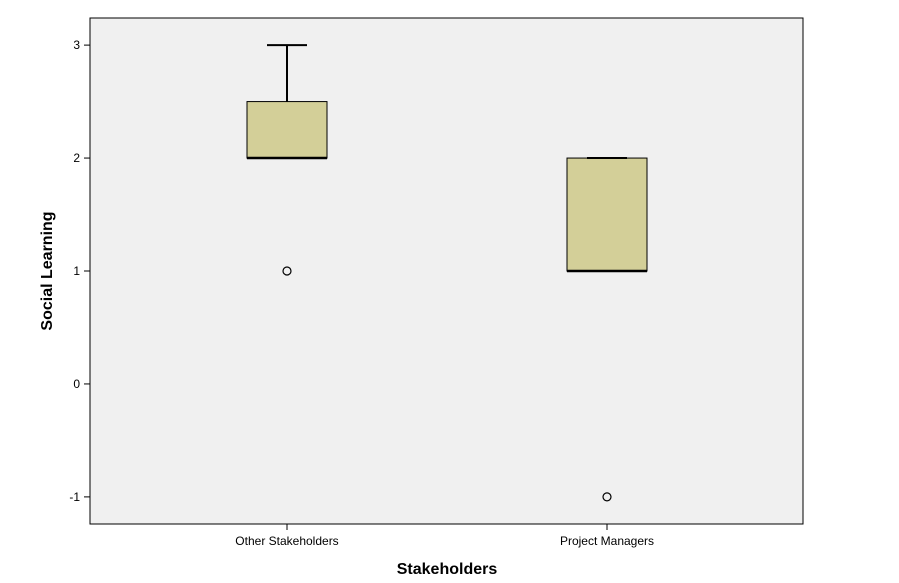 The height and width of the screenshot is (583, 899). What do you see at coordinates (76, 384) in the screenshot?
I see `y-tick-label: 0` at bounding box center [76, 384].